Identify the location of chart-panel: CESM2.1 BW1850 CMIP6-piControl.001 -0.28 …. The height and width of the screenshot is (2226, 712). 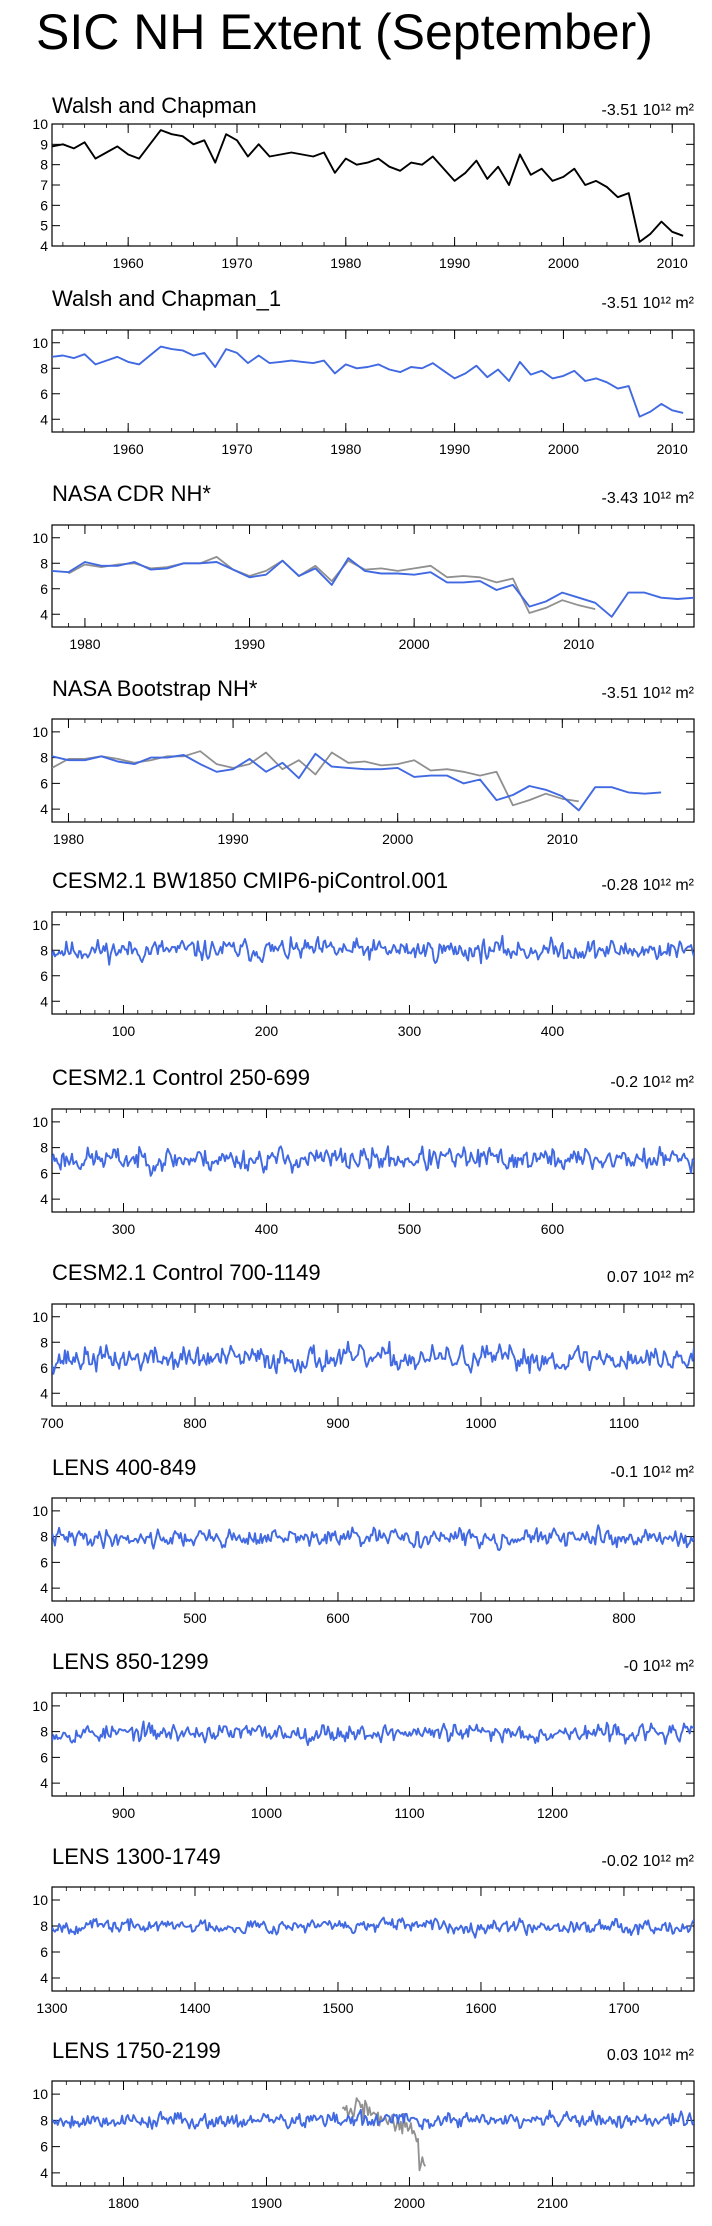
(363, 953).